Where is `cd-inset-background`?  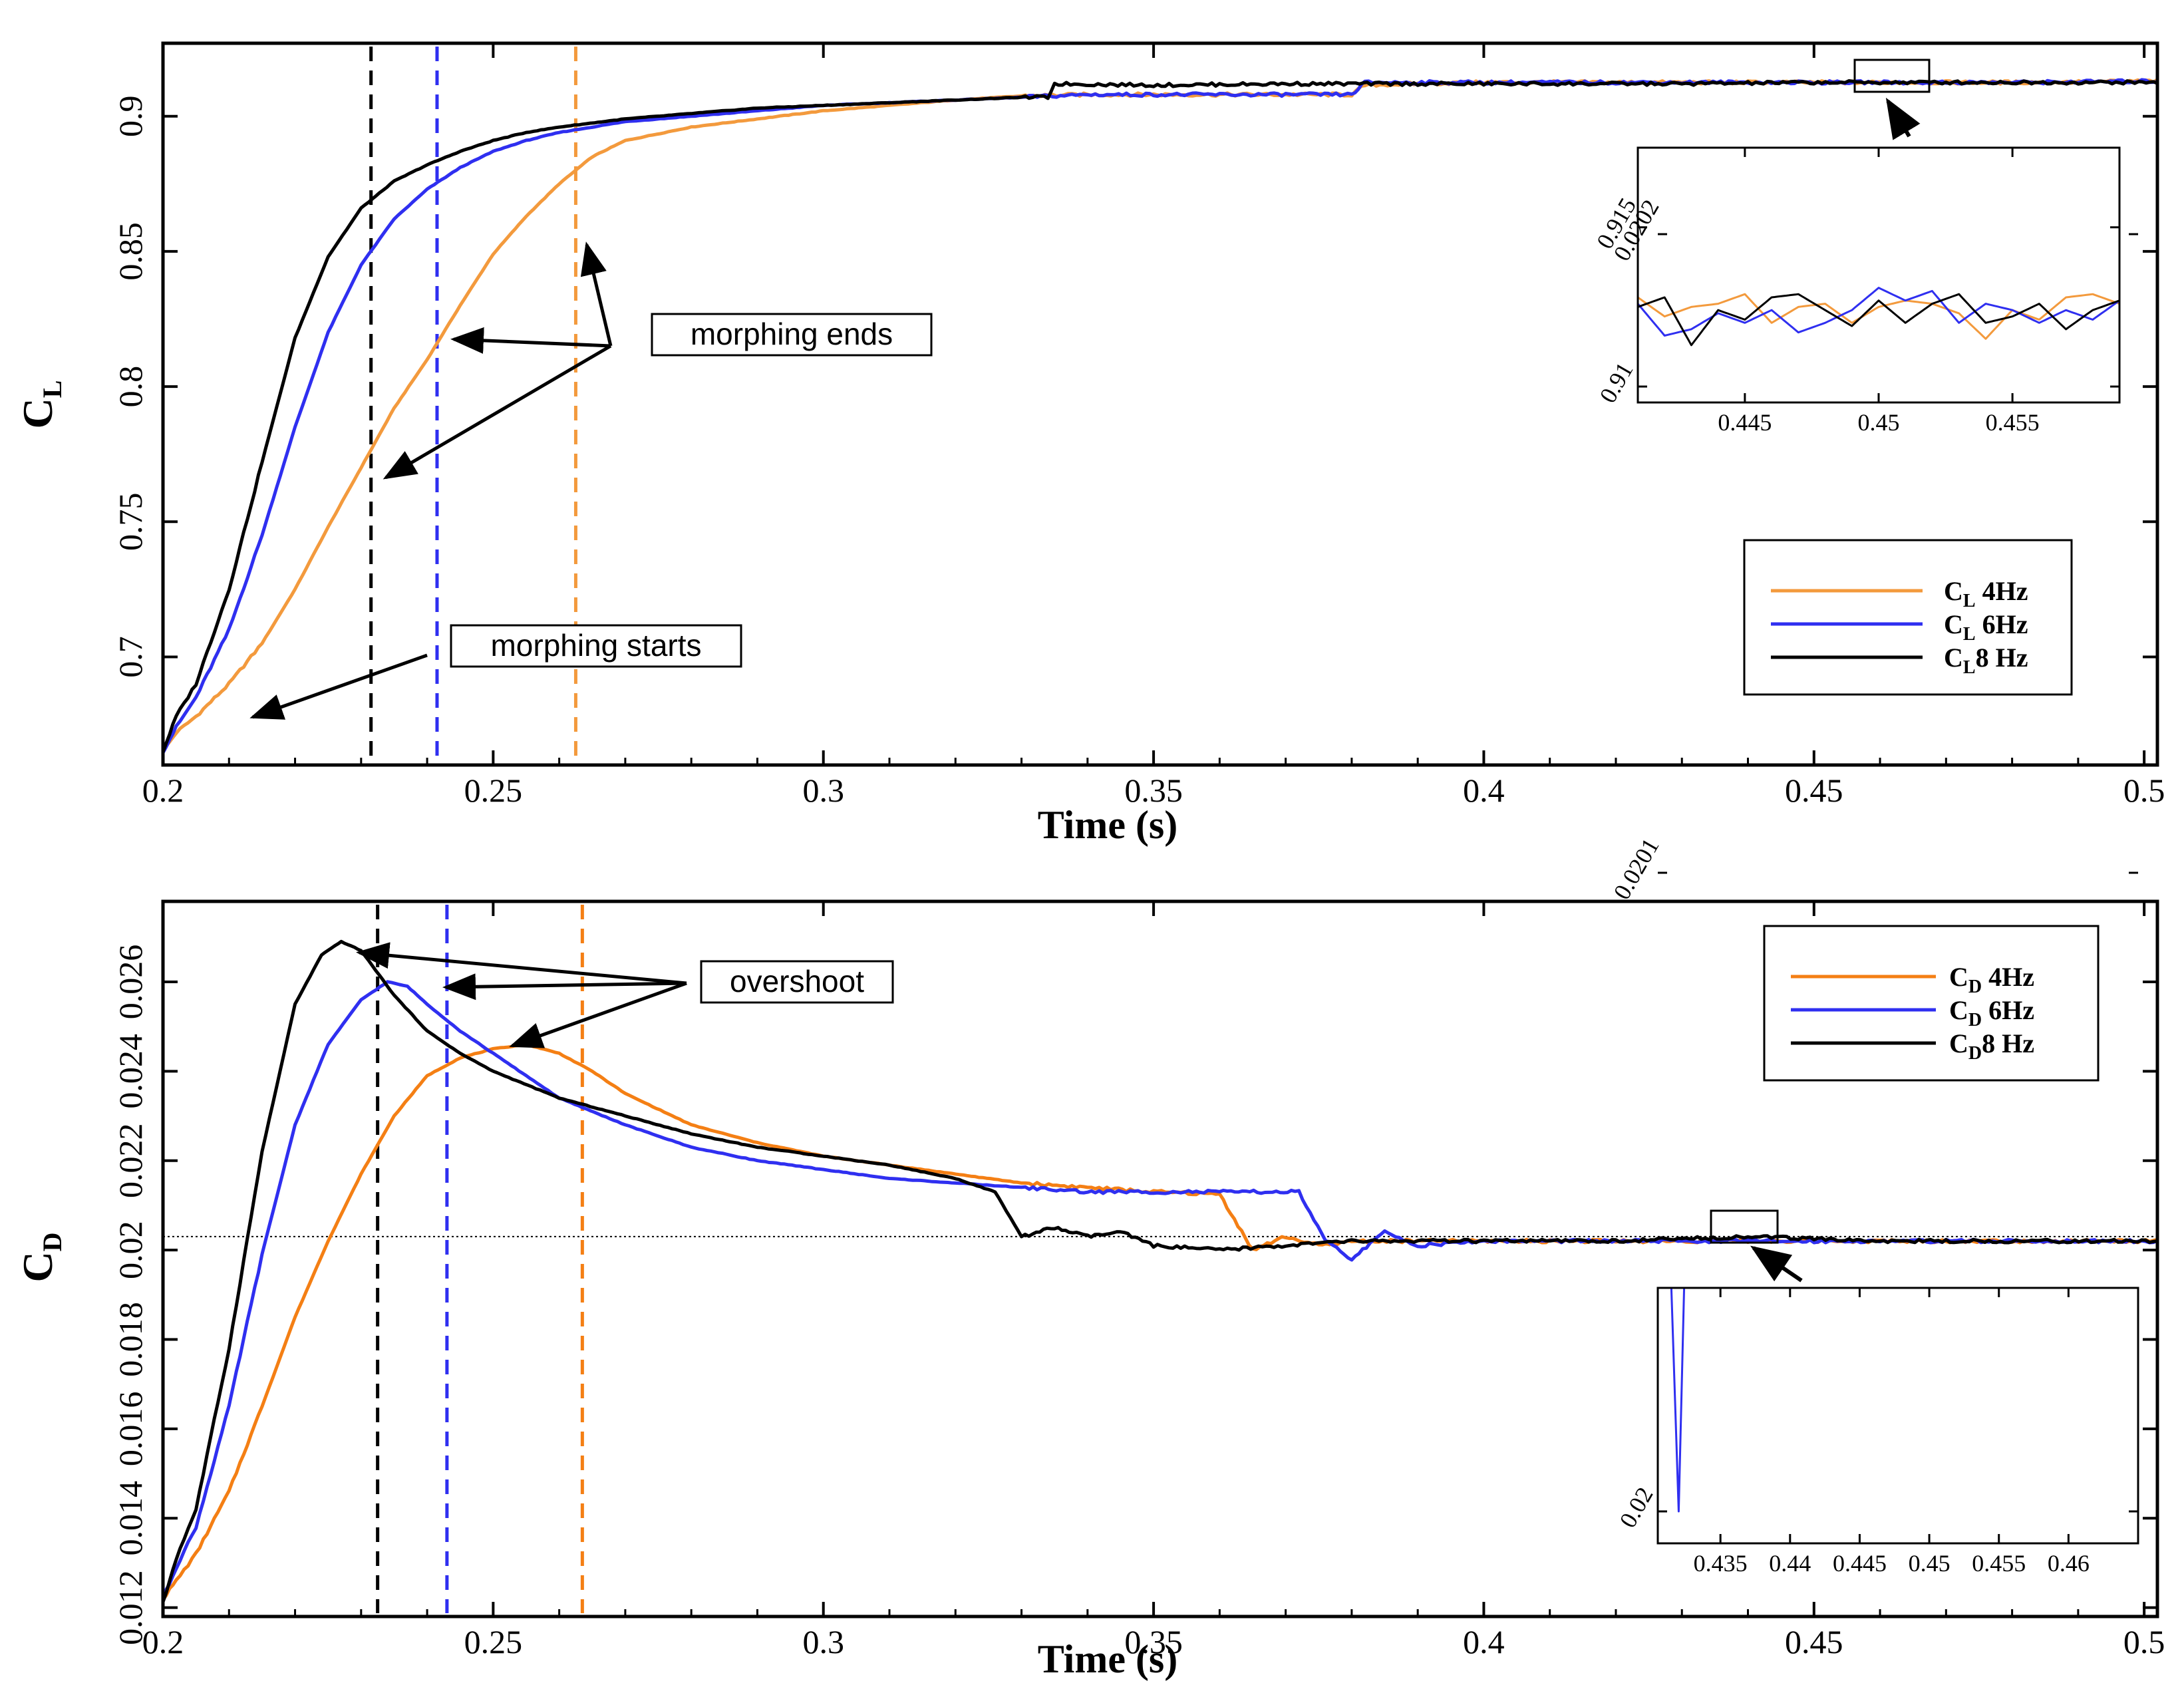
cd-inset-background is located at coordinates (1898, 1415).